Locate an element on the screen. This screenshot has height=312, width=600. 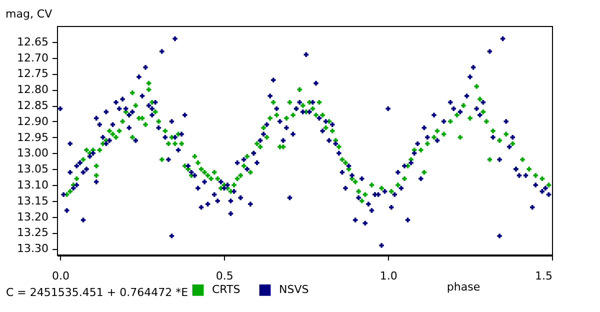
y-axis-title: mag, CV is located at coordinates (29, 14).